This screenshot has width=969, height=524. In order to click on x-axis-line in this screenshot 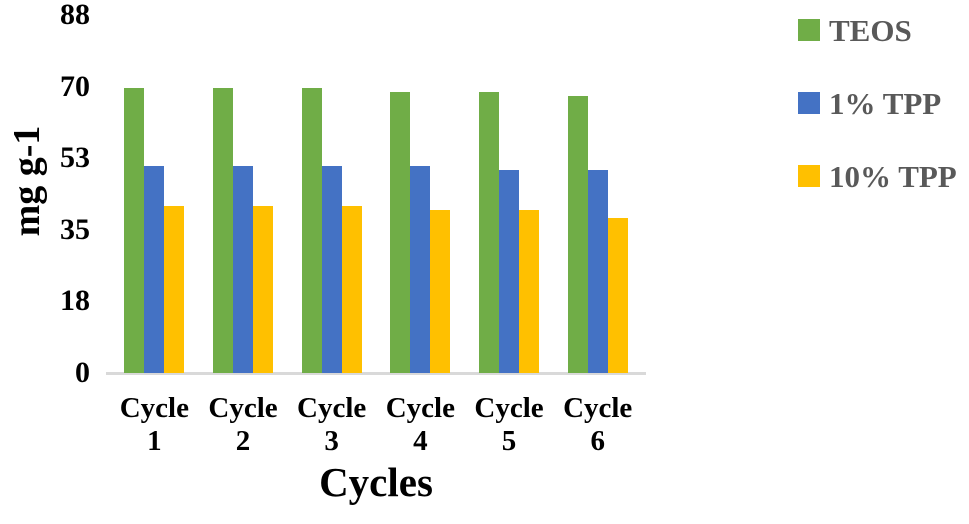, I will do `click(376, 373)`.